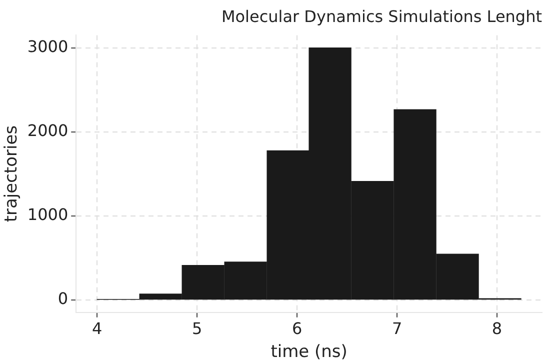 The image size is (550, 363). I want to click on x-tick-label: 7, so click(397, 328).